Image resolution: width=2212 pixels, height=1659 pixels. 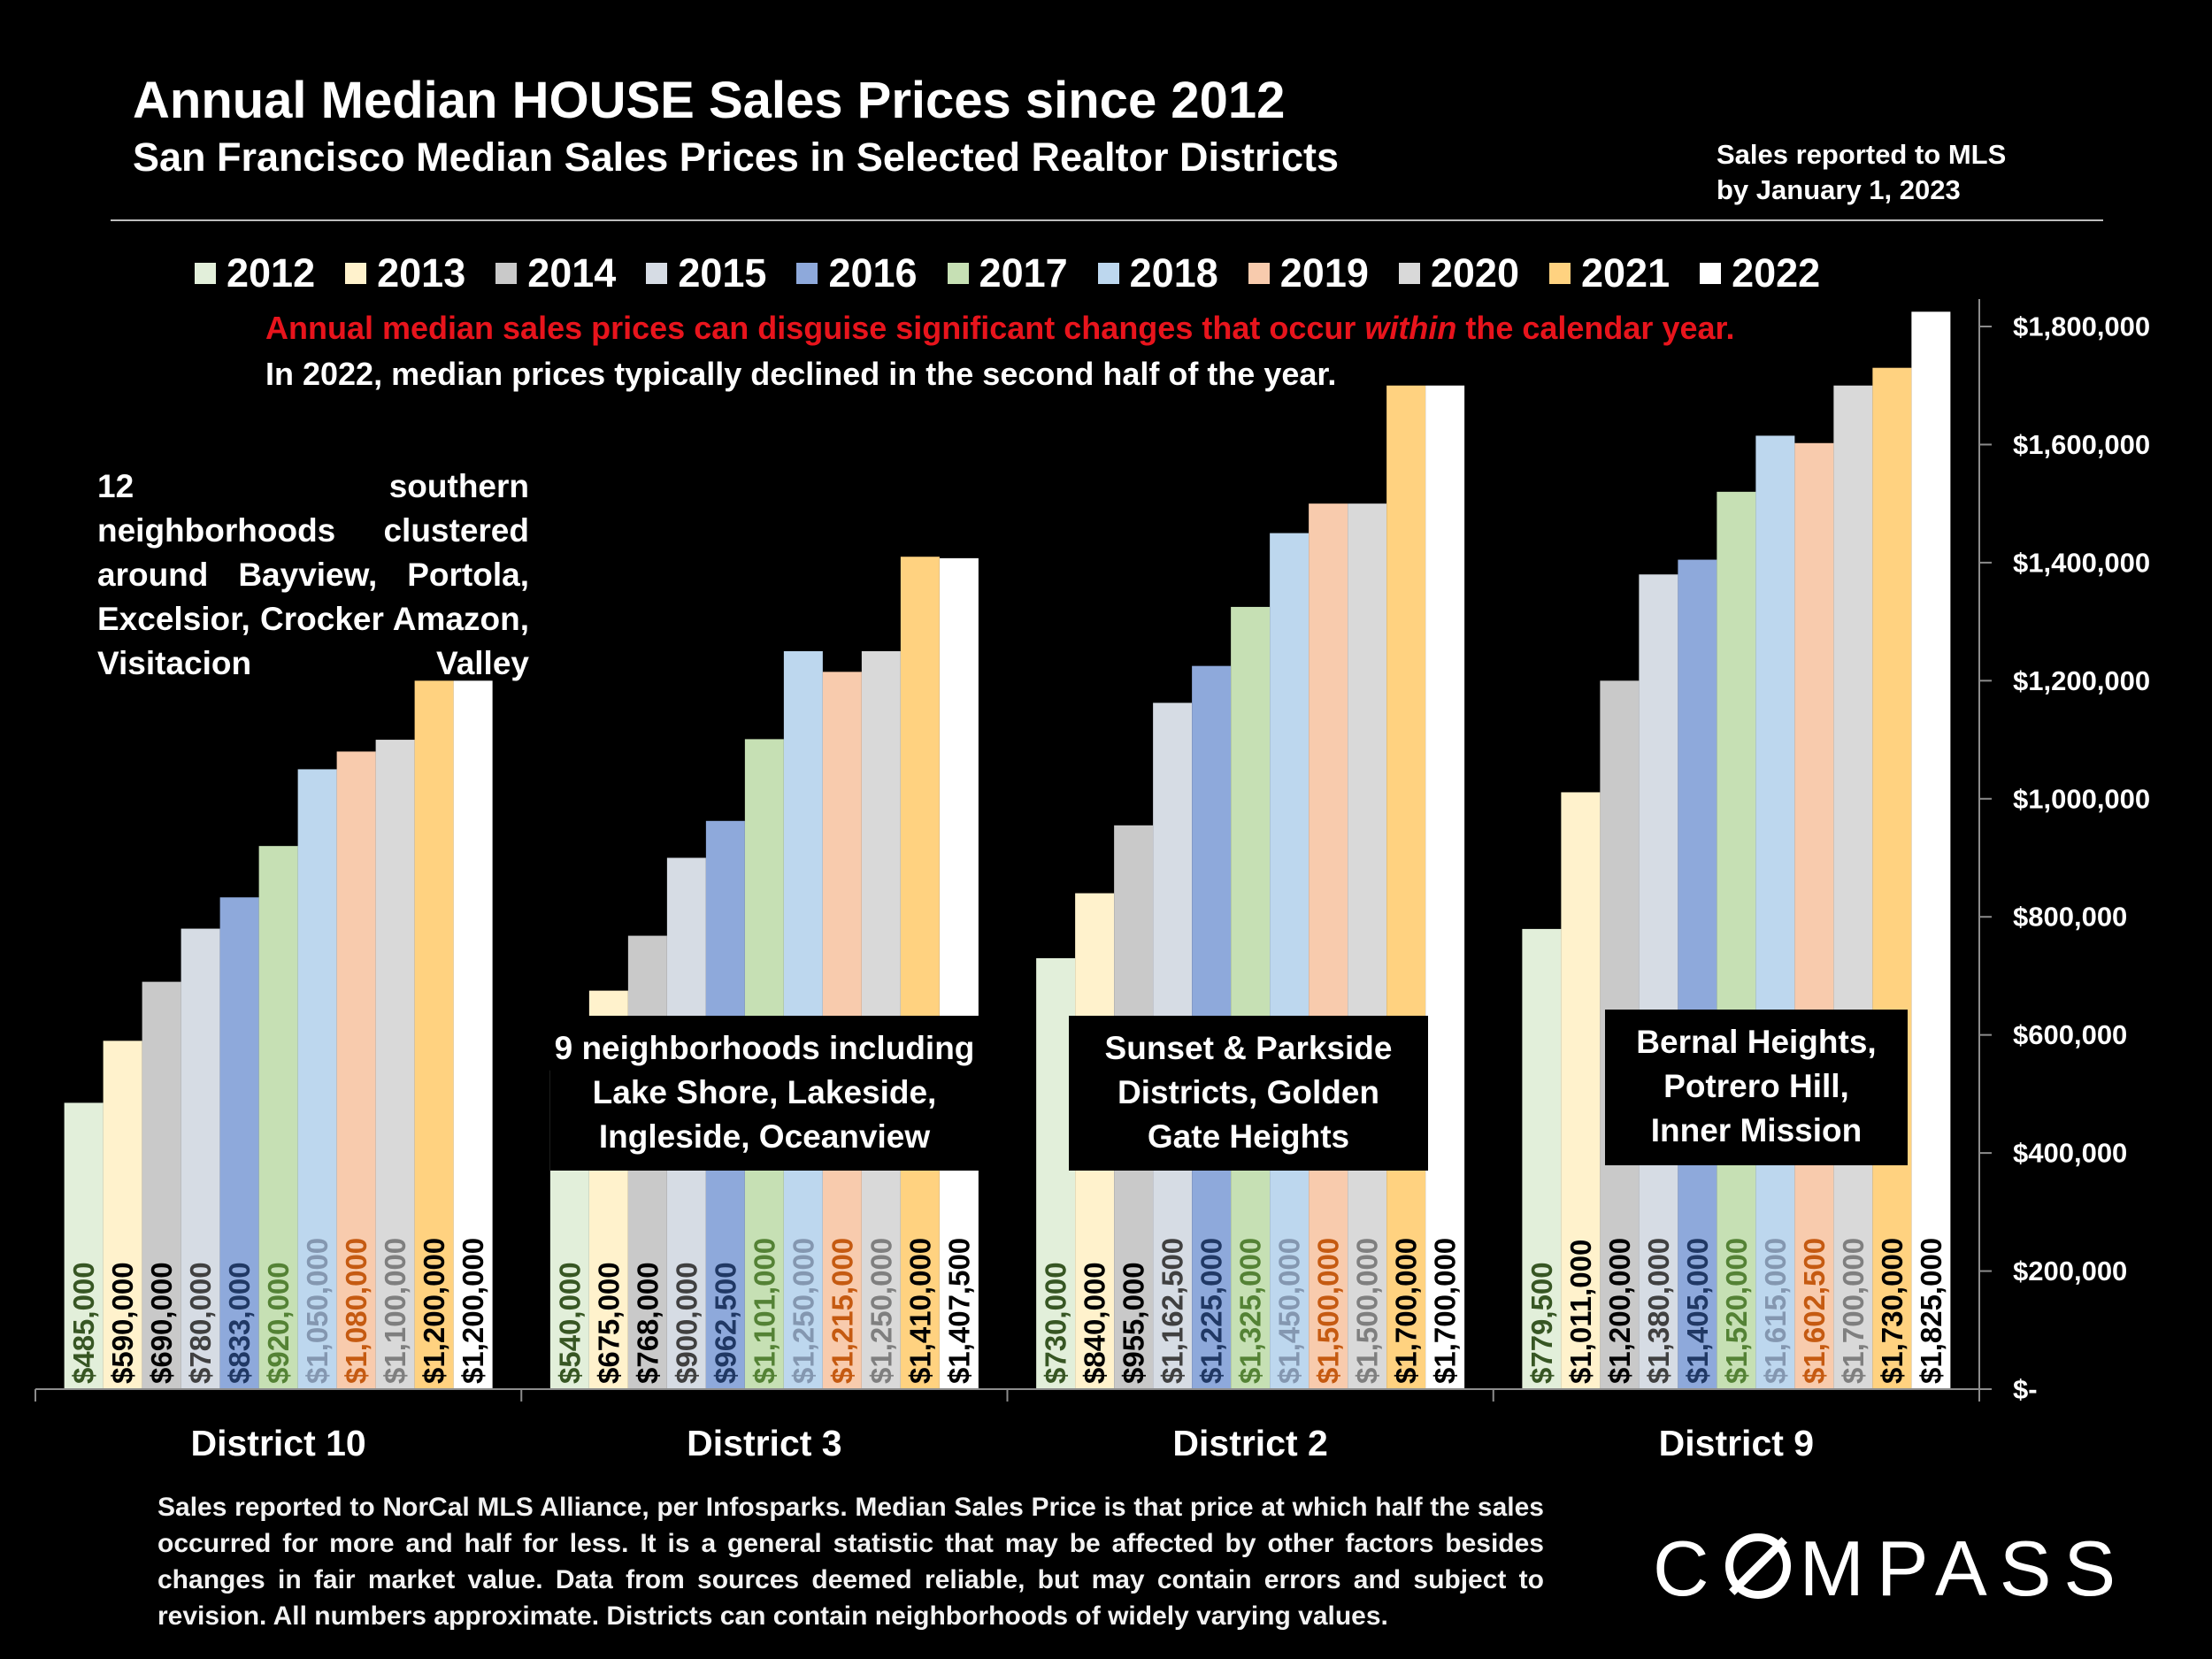 What do you see at coordinates (920, 973) in the screenshot?
I see `bar-district-3-2021` at bounding box center [920, 973].